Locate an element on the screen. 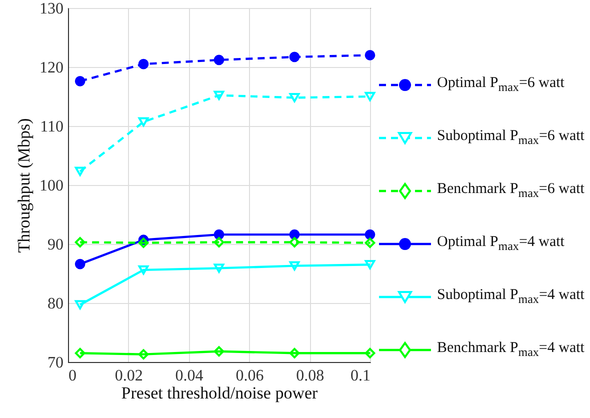 The height and width of the screenshot is (418, 590). legend-label: Optimal P$_{max}$=4 watt is located at coordinates (500, 244).